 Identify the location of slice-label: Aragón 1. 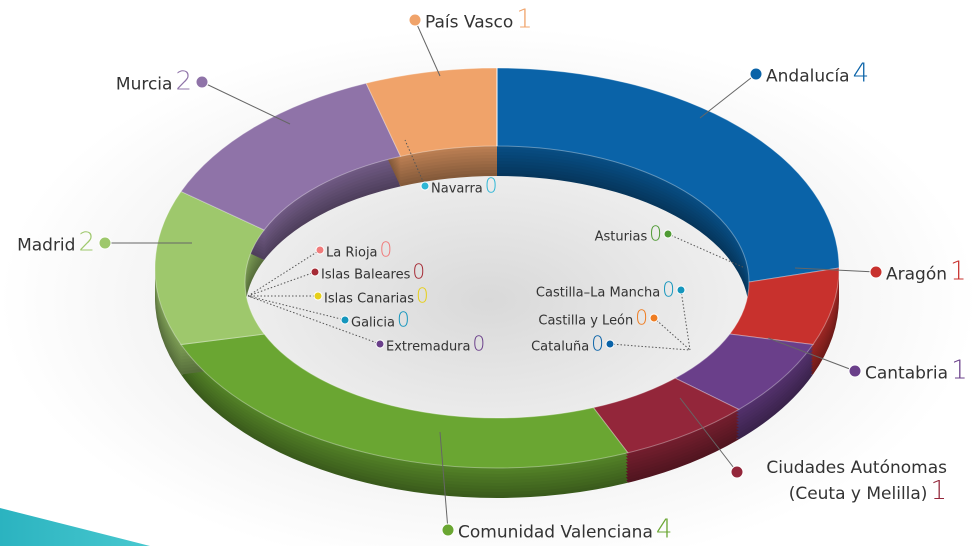
(926, 271).